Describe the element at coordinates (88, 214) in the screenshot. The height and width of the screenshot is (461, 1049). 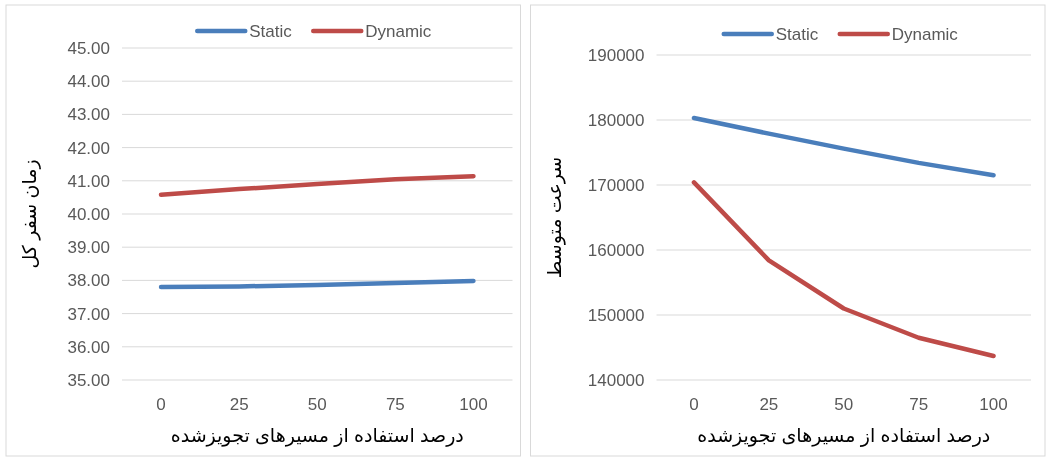
I see `y-tick-label: 40.00` at that location.